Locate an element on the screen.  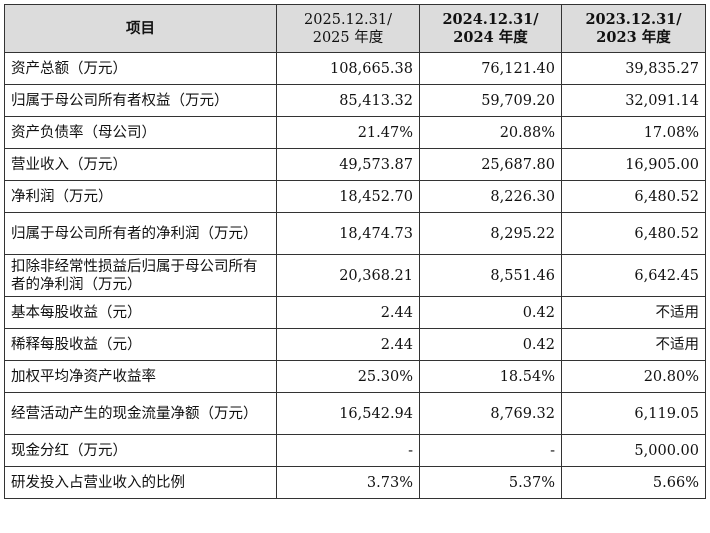
cell-2024: 25,687.80 is located at coordinates (490, 164).